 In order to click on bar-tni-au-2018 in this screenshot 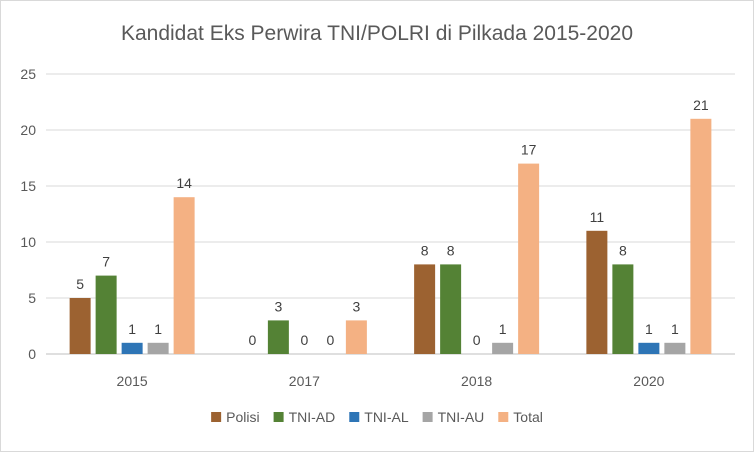, I will do `click(503, 348)`.